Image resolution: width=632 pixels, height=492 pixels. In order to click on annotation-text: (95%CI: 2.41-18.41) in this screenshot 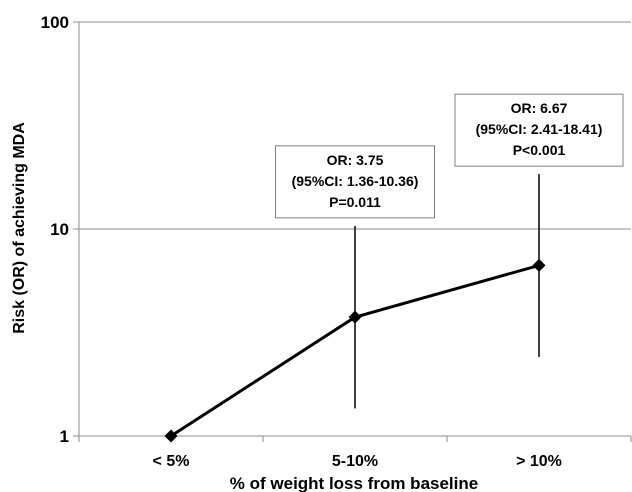, I will do `click(539, 129)`.